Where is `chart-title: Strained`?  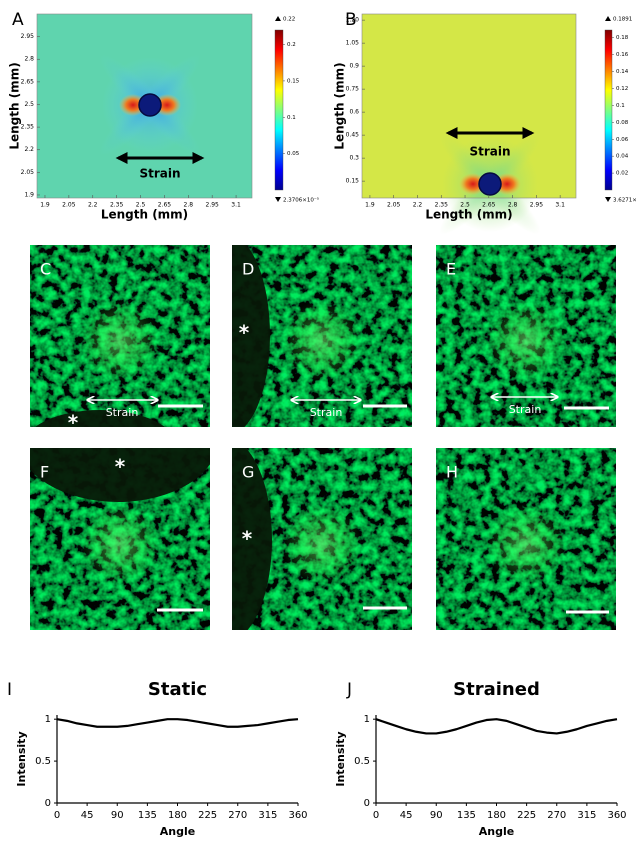
chart-title: Strained is located at coordinates (496, 689).